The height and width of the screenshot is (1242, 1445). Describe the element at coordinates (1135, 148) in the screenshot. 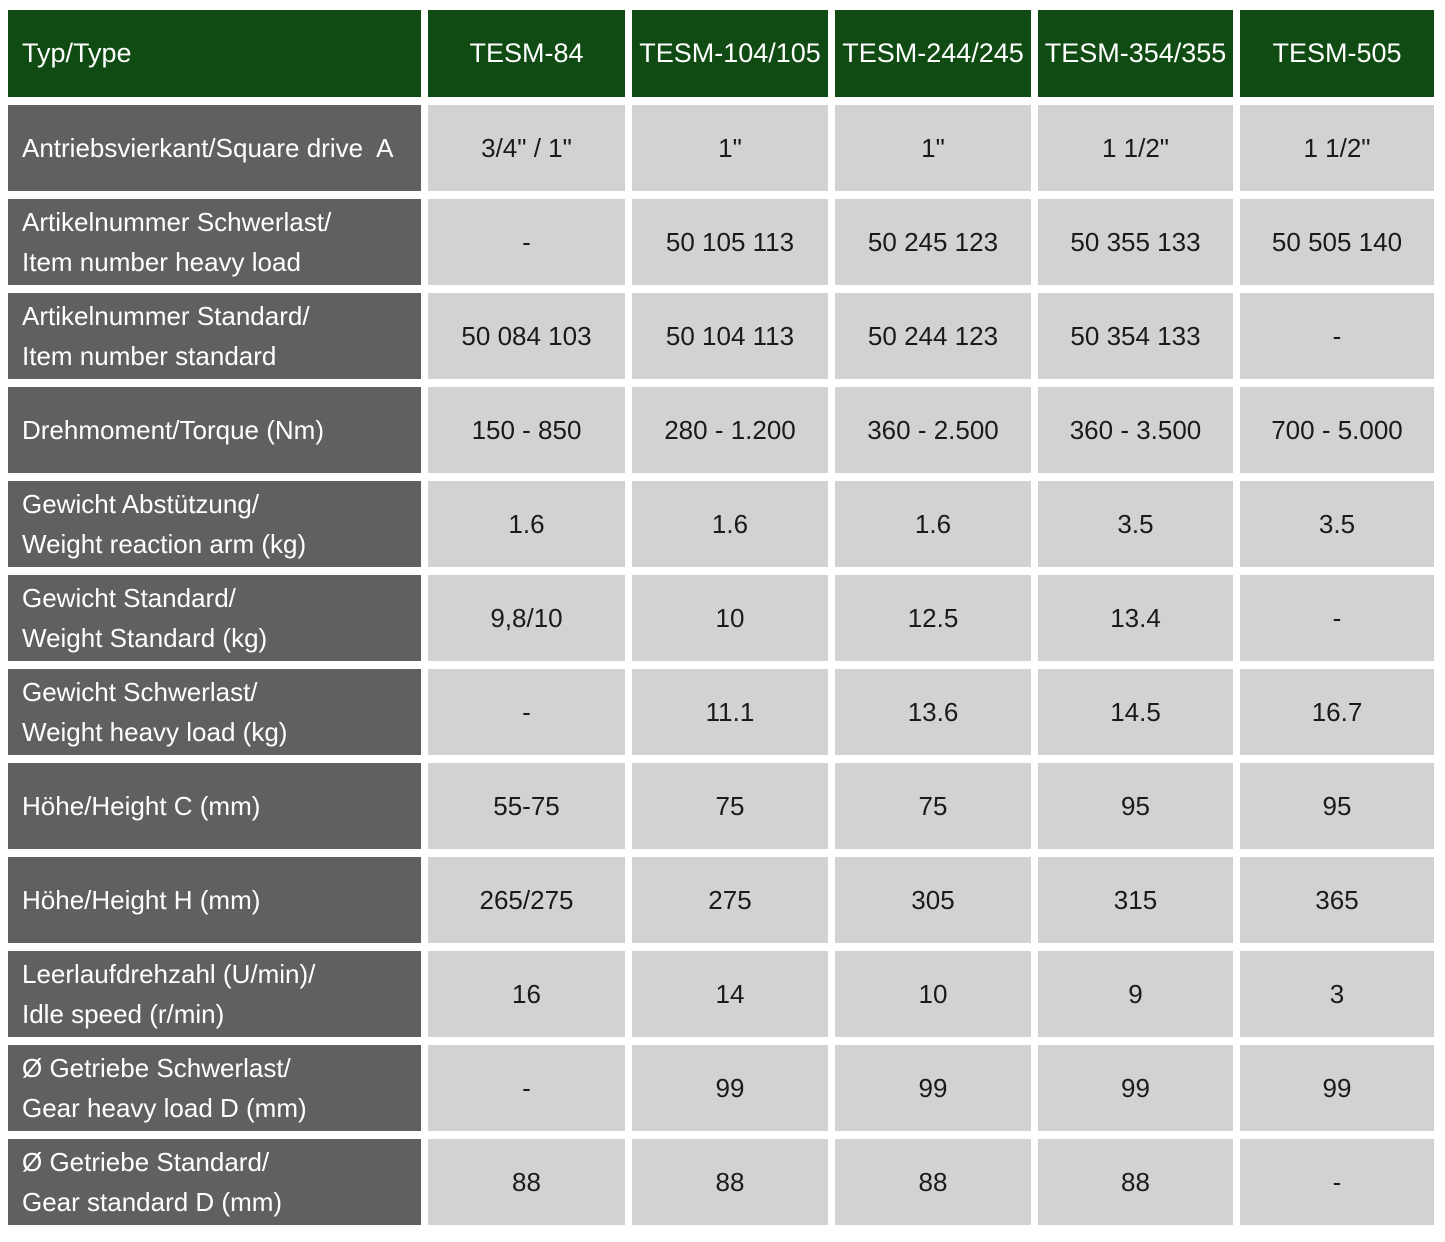

I see `cell-square-drive-tesm-354-355: 1 1/2"` at that location.